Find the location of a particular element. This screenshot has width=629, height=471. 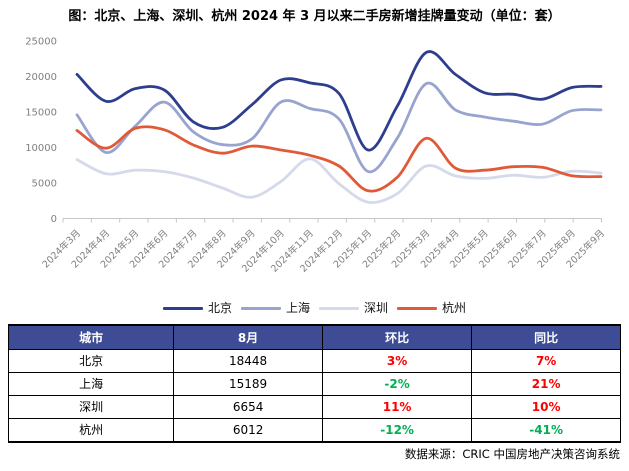

legend-label: 上海 is located at coordinates (297, 308).